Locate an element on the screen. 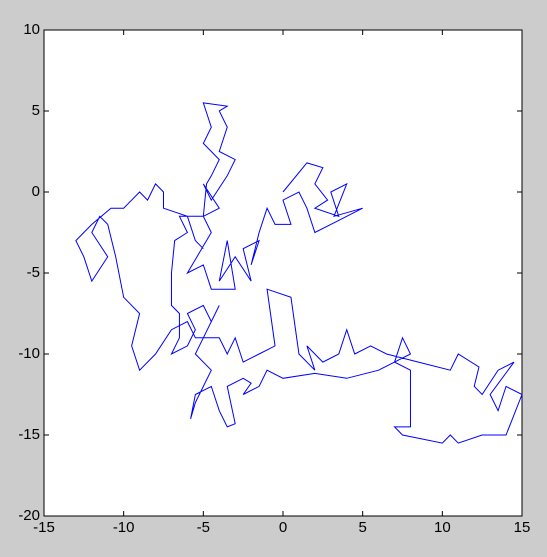 This screenshot has height=557, width=547. x-tick-label: -10 is located at coordinates (124, 527).